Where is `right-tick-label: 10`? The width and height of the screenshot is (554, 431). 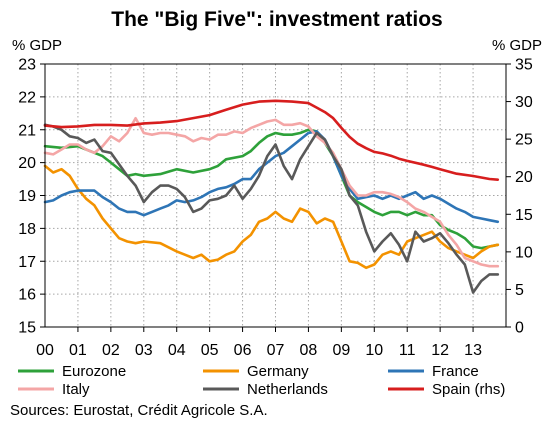 right-tick-label: 10 is located at coordinates (524, 252).